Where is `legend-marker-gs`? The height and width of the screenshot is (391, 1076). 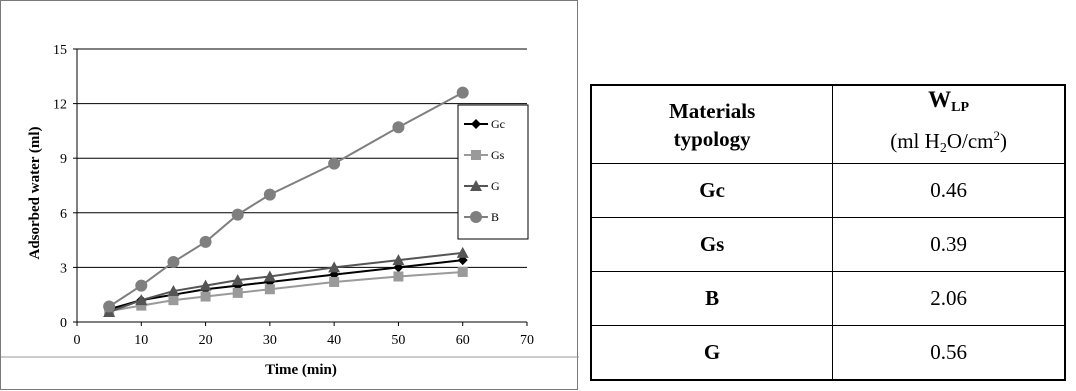
legend-marker-gs is located at coordinates (476, 155).